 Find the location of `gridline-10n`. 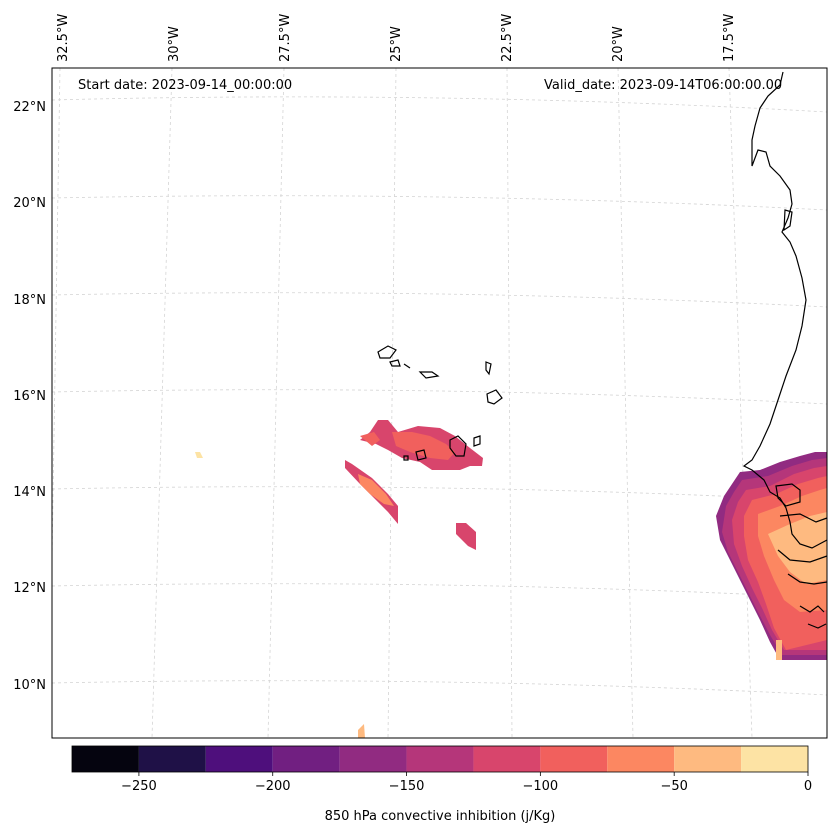

gridline-10n is located at coordinates (439, 688).